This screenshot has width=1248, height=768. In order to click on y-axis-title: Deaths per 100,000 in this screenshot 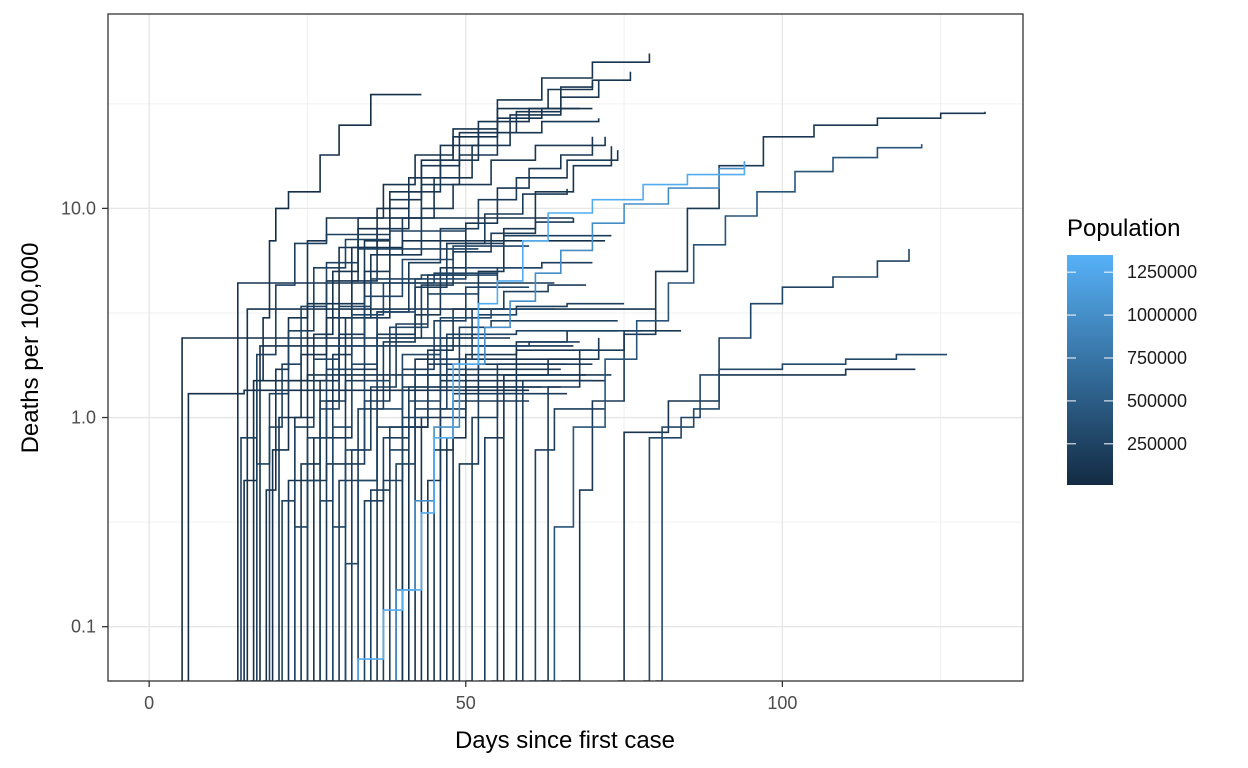, I will do `click(30, 348)`.